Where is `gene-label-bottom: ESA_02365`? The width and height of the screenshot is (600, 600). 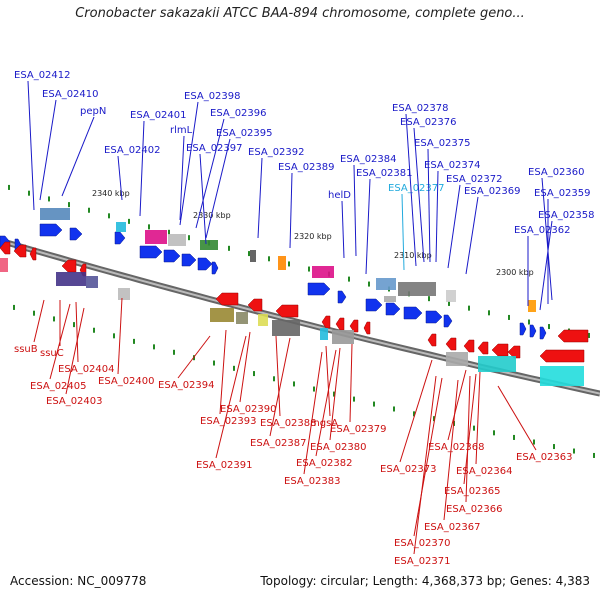 gene-label-bottom: ESA_02365 is located at coordinates (472, 491).